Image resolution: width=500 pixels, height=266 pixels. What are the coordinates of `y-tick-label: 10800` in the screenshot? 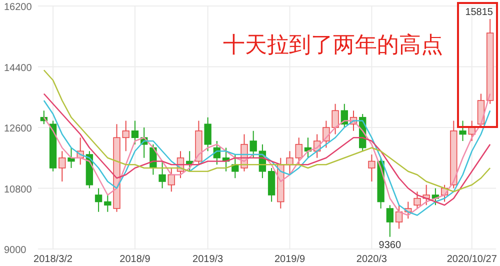 It's located at (18, 190).